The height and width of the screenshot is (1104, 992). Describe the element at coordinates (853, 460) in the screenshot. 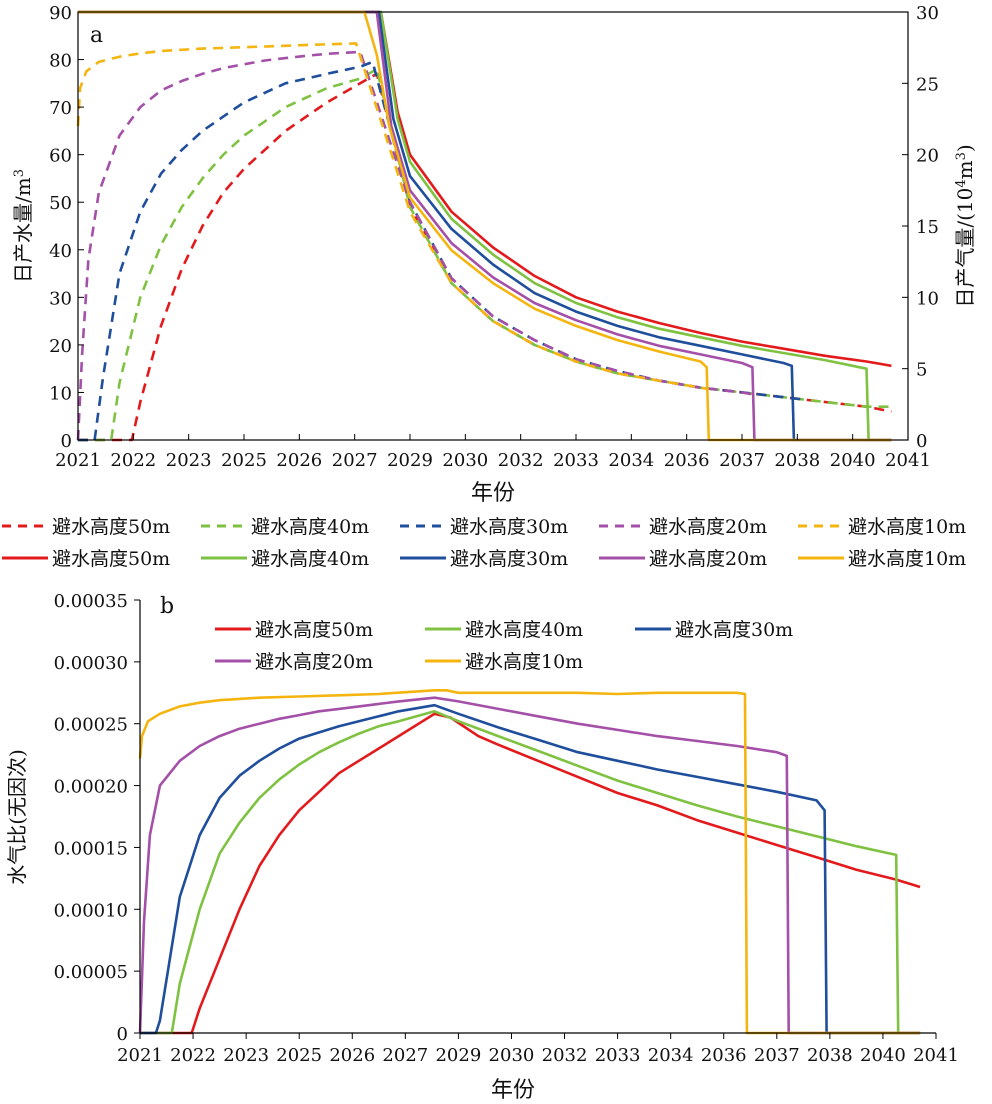

I see `panel-a-x-tick-label: 2040` at that location.